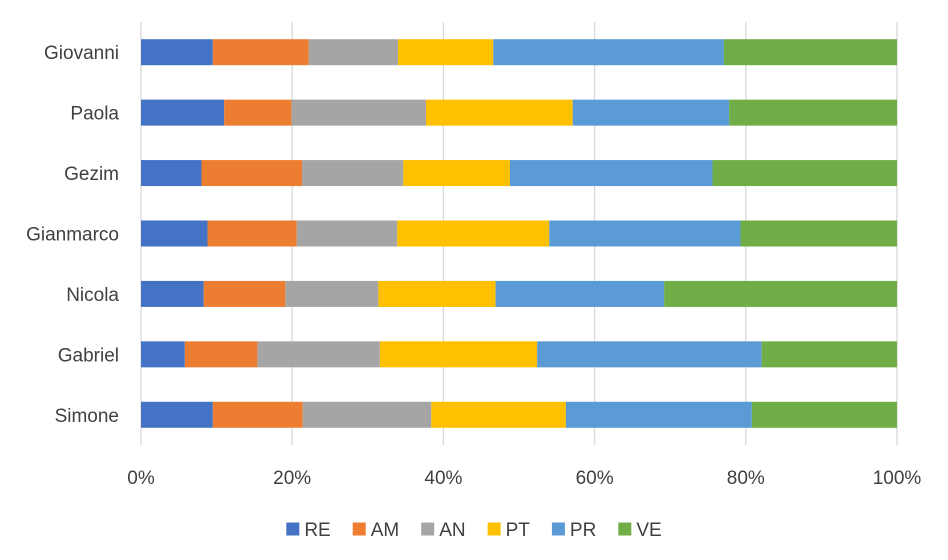  Describe the element at coordinates (474, 530) in the screenshot. I see `legend: RE AM AN PT PR VE` at that location.